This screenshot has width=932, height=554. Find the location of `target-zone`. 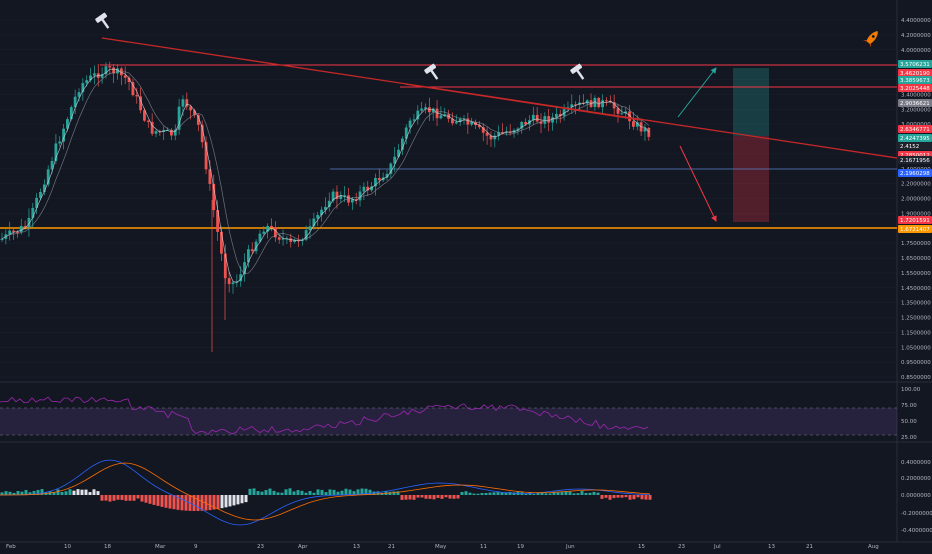

target-zone is located at coordinates (751, 102).